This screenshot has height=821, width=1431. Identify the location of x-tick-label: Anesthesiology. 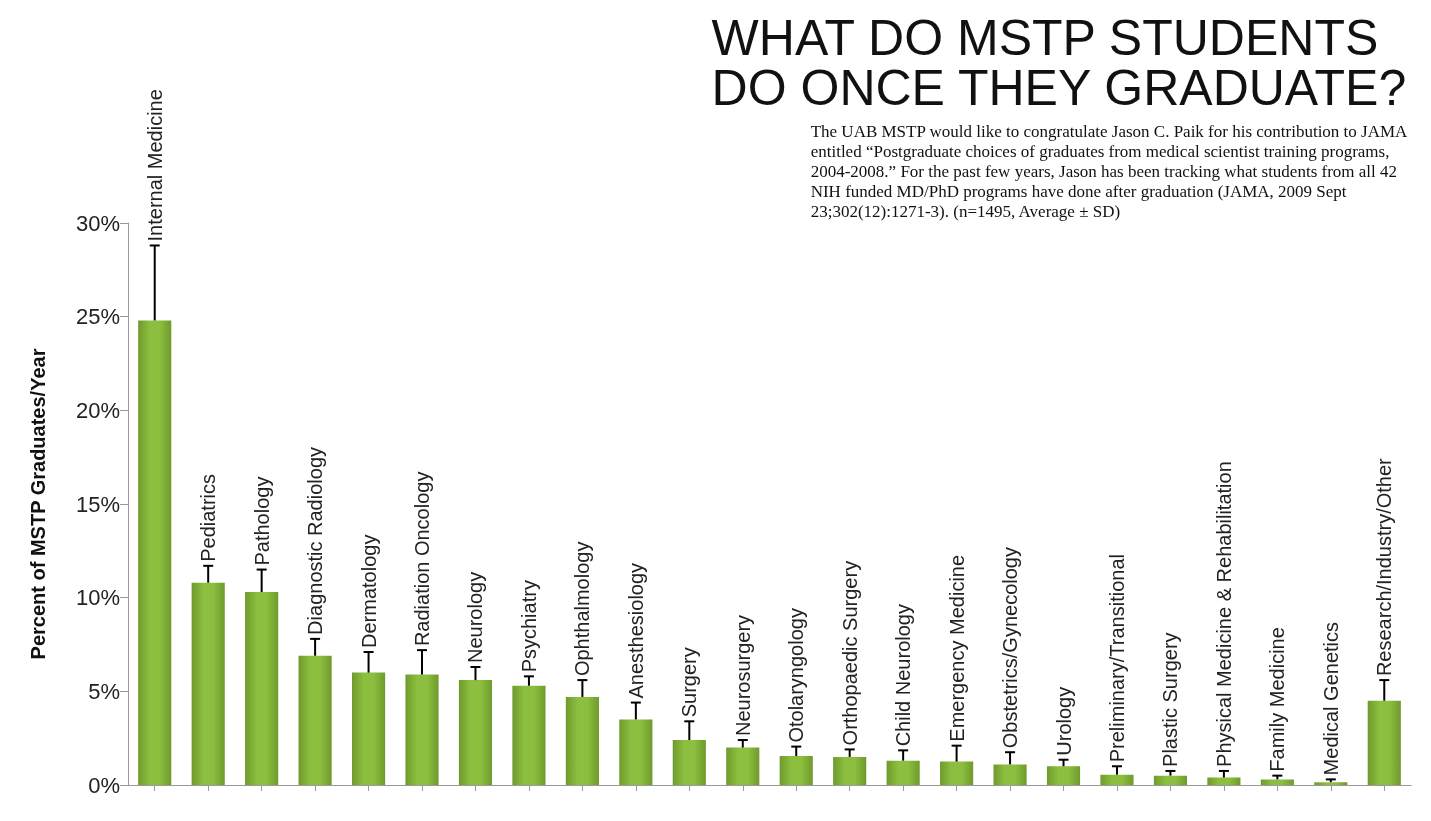
(635, 630).